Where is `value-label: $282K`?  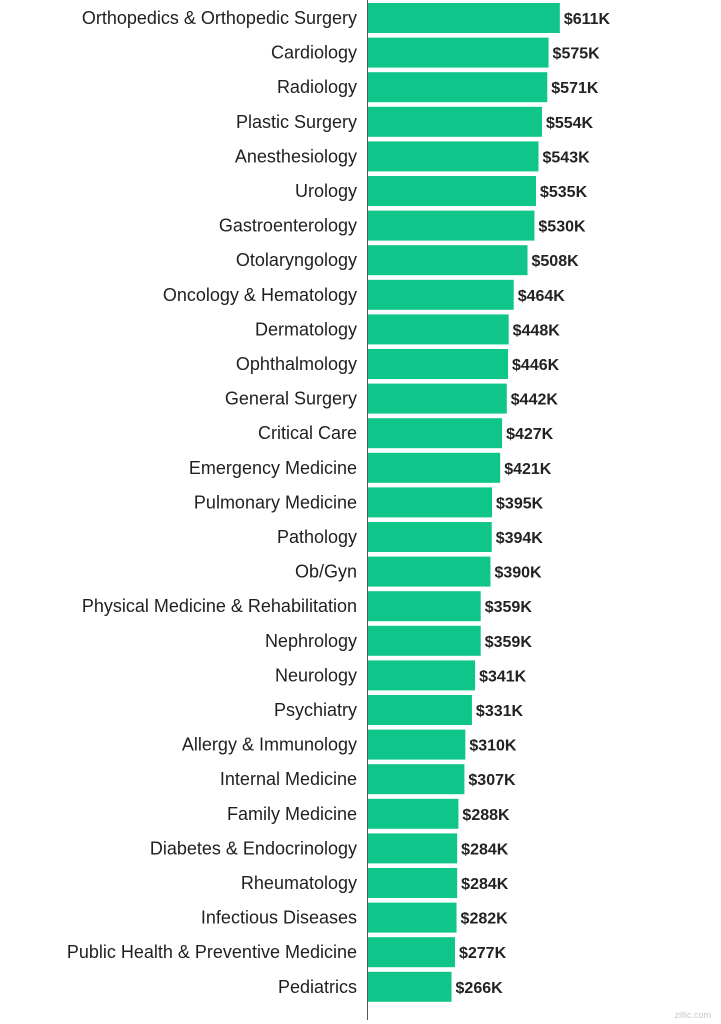
value-label: $282K is located at coordinates (485, 919).